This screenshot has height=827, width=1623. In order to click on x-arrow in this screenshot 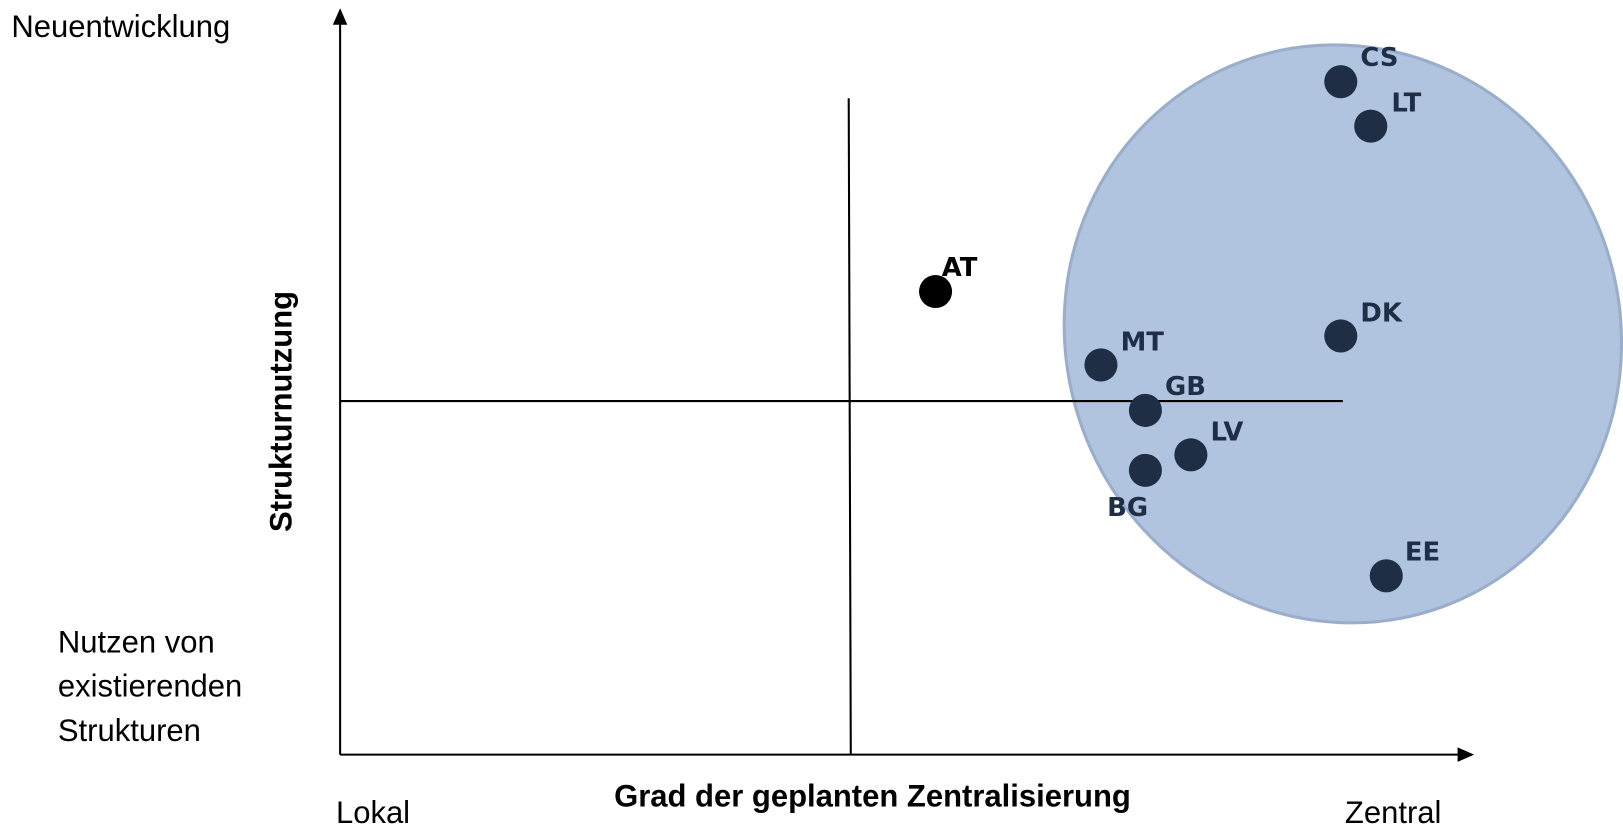, I will do `click(1466, 754)`.